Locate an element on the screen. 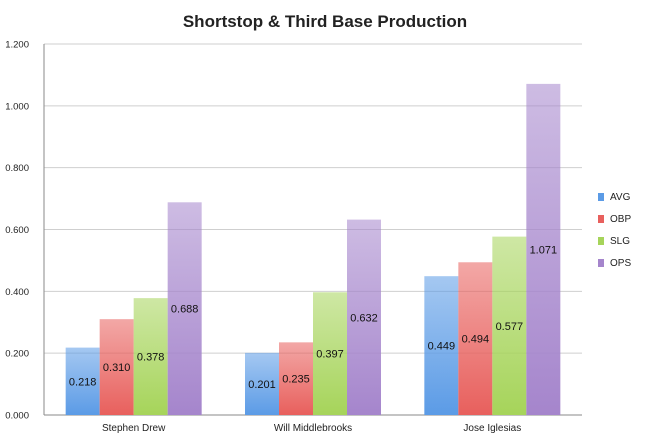 This screenshot has height=433, width=650. data-label: 0.397 is located at coordinates (330, 355).